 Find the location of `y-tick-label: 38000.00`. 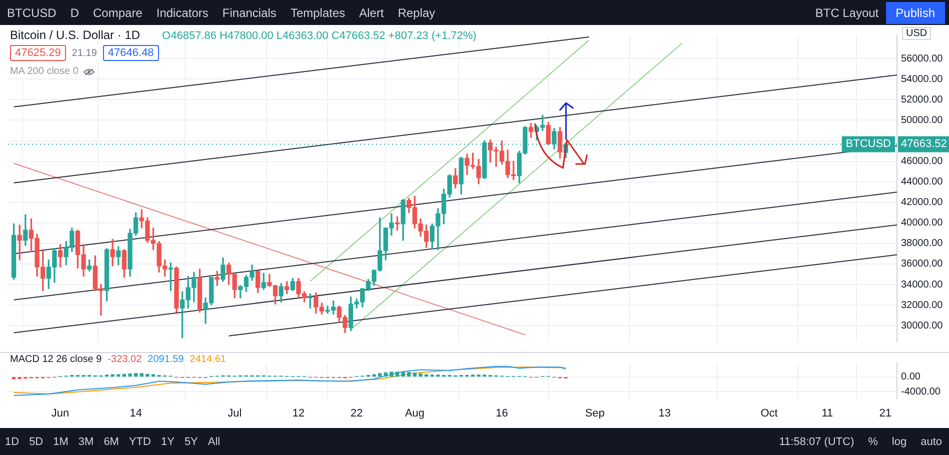

y-tick-label: 38000.00 is located at coordinates (922, 244).